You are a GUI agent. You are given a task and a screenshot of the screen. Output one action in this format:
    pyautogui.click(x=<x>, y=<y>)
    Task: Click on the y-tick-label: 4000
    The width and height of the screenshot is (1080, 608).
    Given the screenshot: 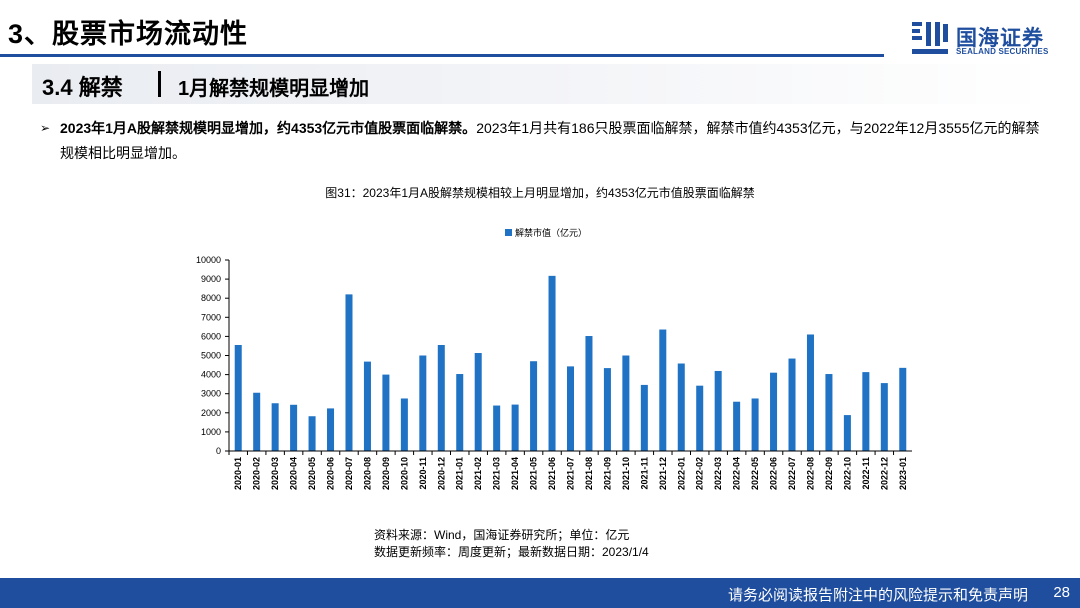 What is the action you would take?
    pyautogui.click(x=211, y=375)
    